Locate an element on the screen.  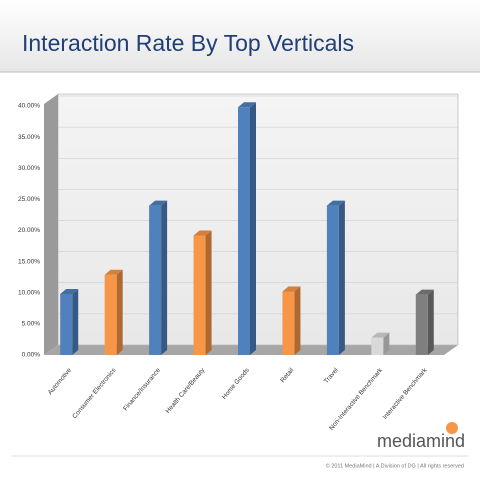
logo: mediamind is located at coordinates (421, 441).